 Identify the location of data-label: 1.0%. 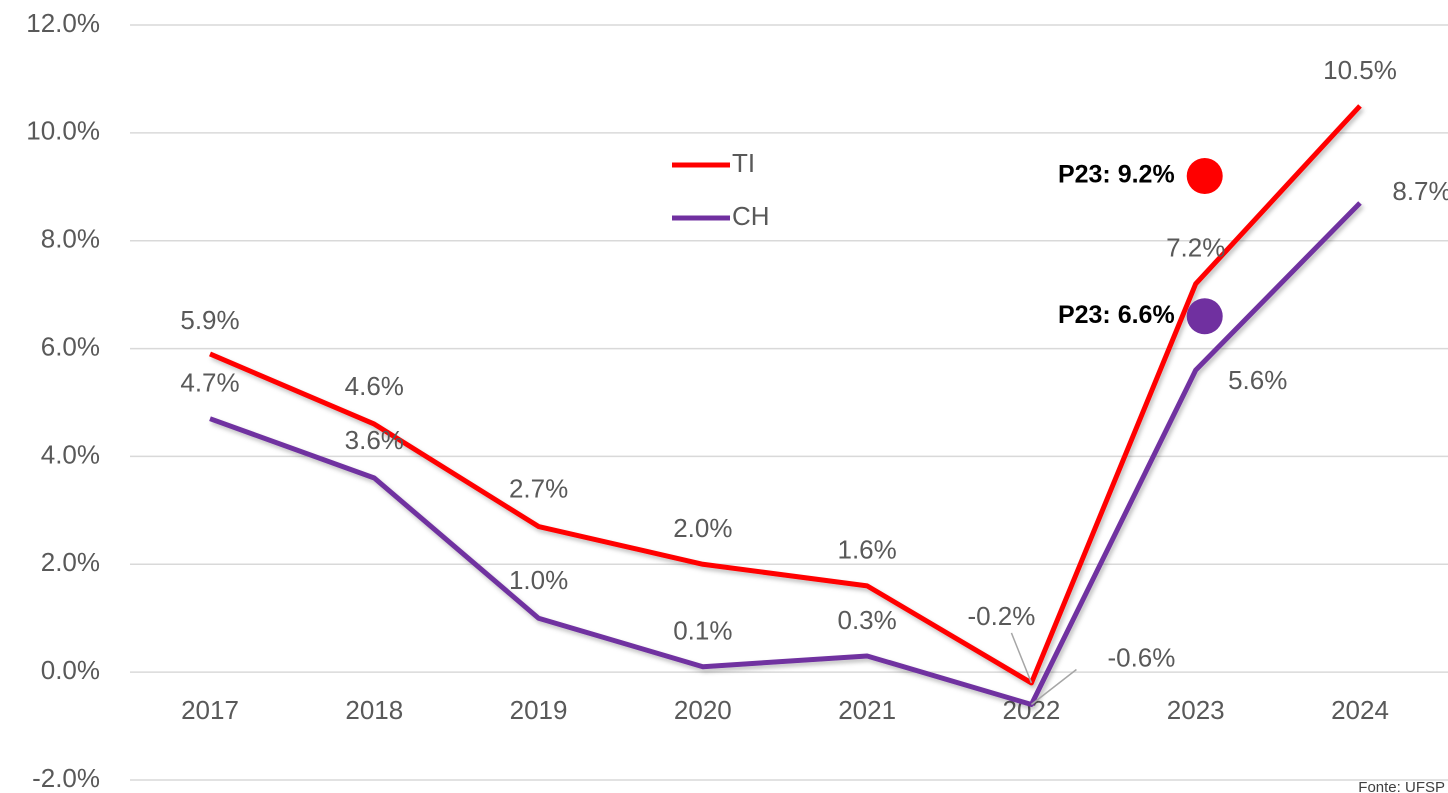
(538, 580).